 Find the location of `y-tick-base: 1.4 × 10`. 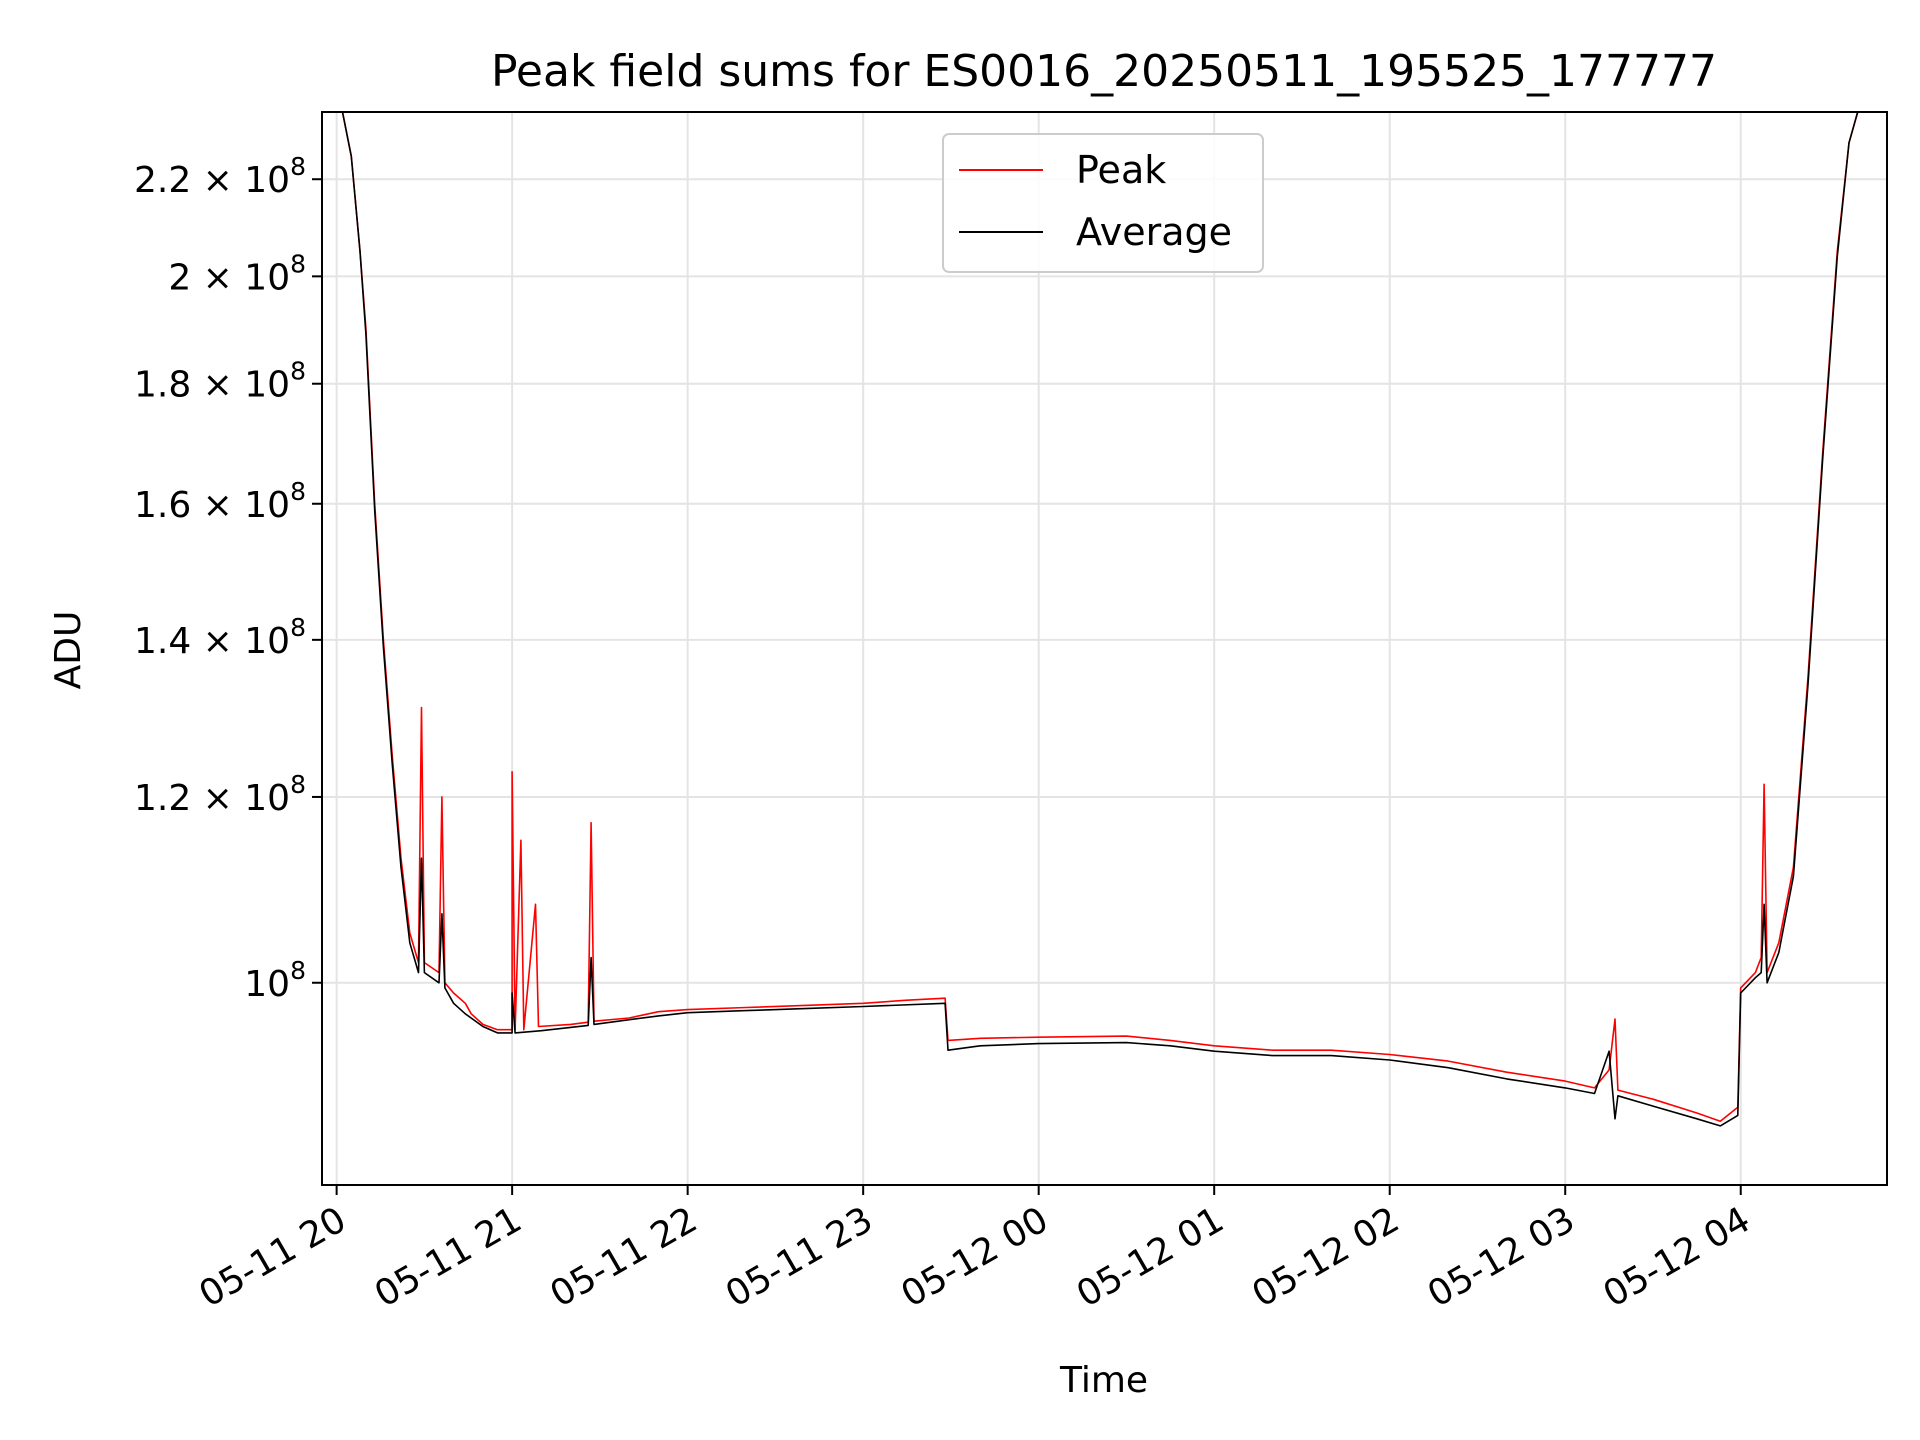

y-tick-base: 1.4 × 10 is located at coordinates (212, 641).